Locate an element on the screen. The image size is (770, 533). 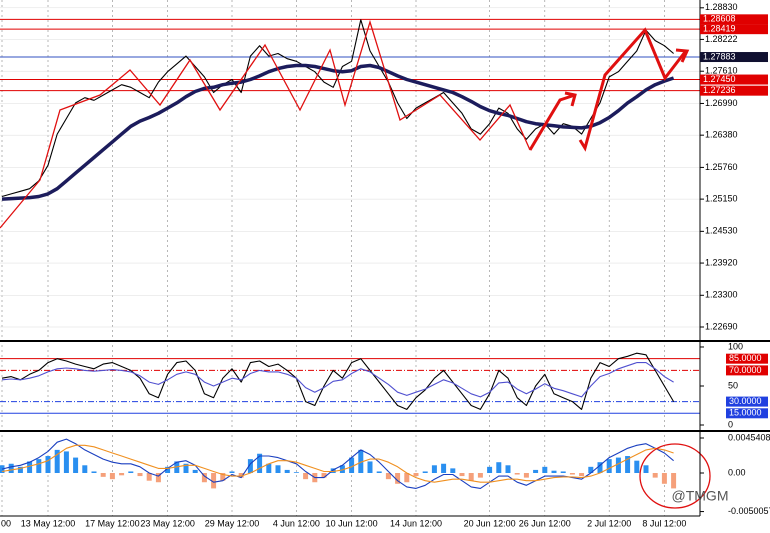
level-label: 70.0000 is located at coordinates (745, 370).